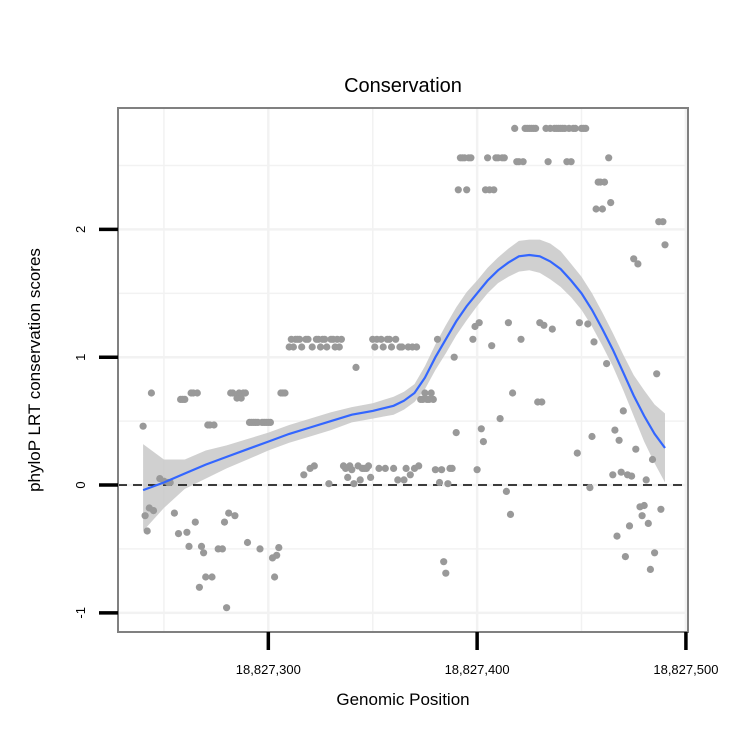  Describe the element at coordinates (685, 669) in the screenshot. I see `x-tick-label: 18,827,500` at that location.